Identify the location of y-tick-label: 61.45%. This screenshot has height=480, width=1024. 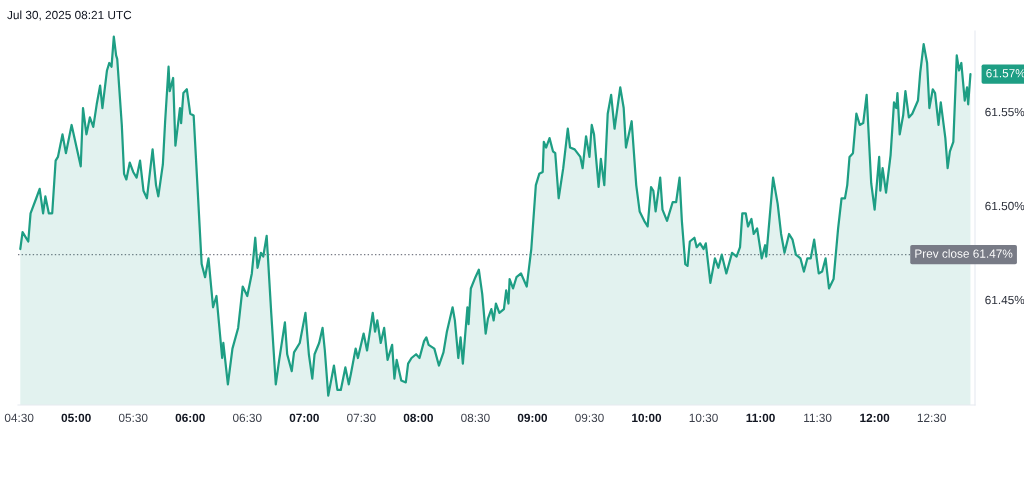
(1004, 300).